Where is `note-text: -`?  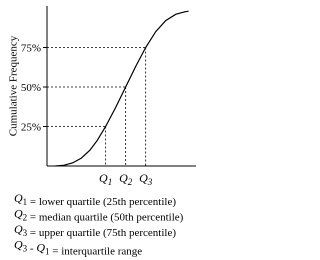 note-text: - is located at coordinates (31, 249).